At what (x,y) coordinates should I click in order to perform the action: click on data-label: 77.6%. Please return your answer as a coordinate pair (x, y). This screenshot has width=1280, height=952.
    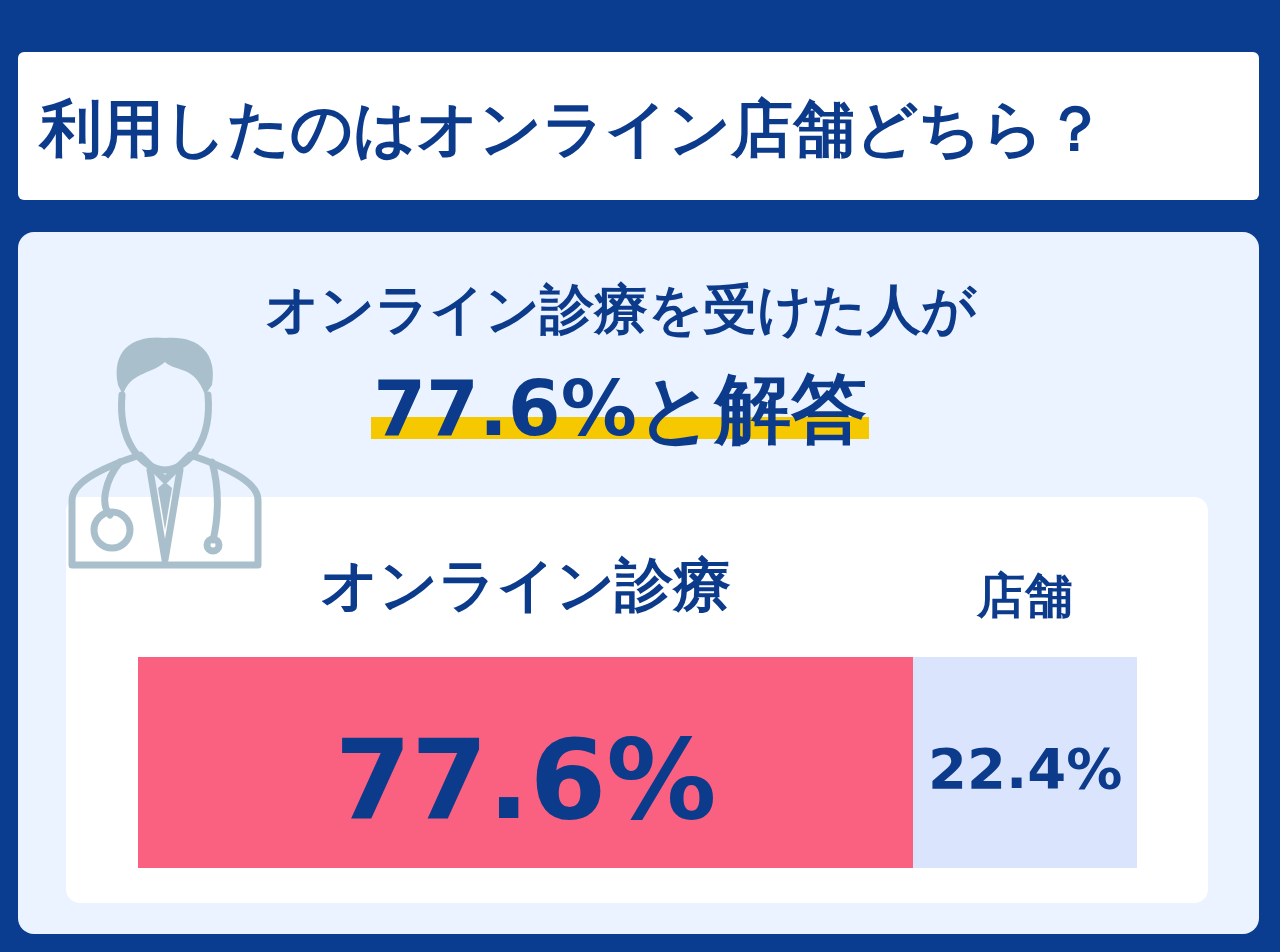
    Looking at the image, I should click on (525, 779).